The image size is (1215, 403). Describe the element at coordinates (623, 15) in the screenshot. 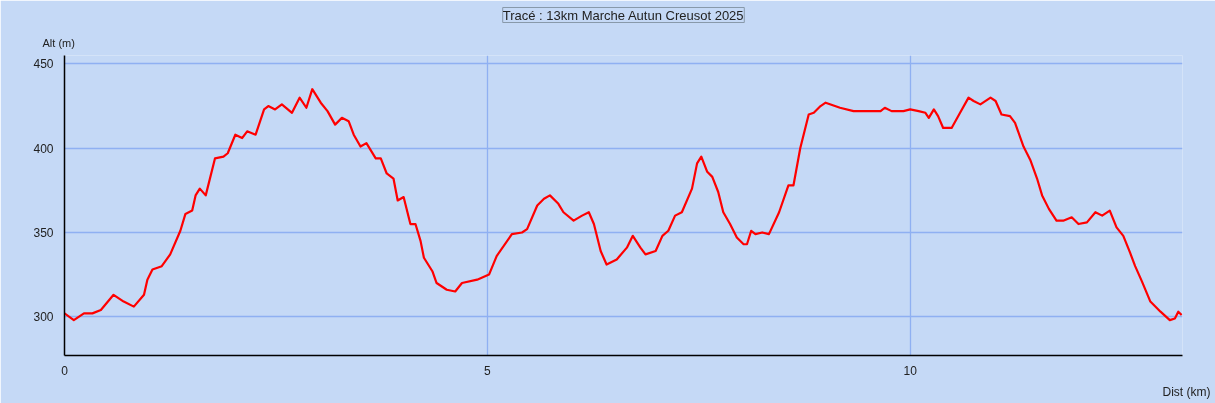

I see `chart-title: Tracé : 13km Marche Autun Creusot 2025` at that location.